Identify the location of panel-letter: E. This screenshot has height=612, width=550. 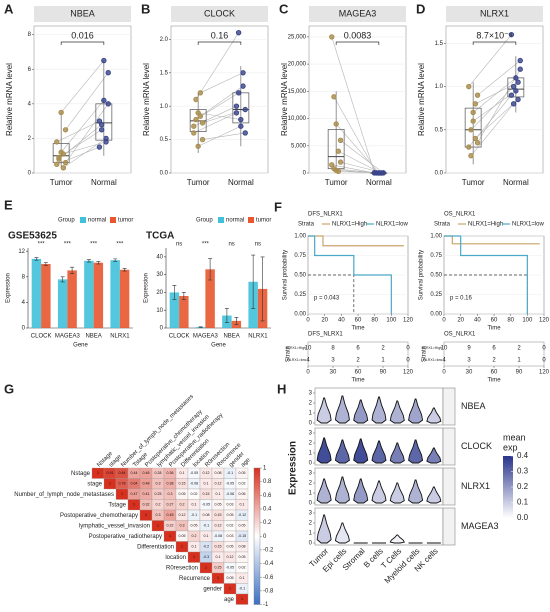
(8, 204).